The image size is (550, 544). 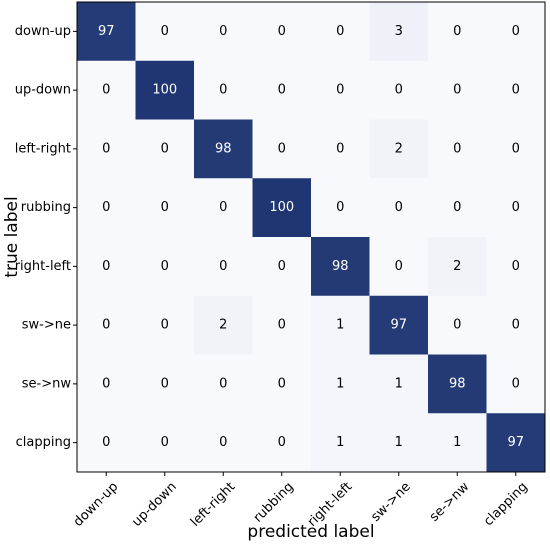 I want to click on x-tick-label-sw-ne: sw->ne, so click(x=390, y=501).